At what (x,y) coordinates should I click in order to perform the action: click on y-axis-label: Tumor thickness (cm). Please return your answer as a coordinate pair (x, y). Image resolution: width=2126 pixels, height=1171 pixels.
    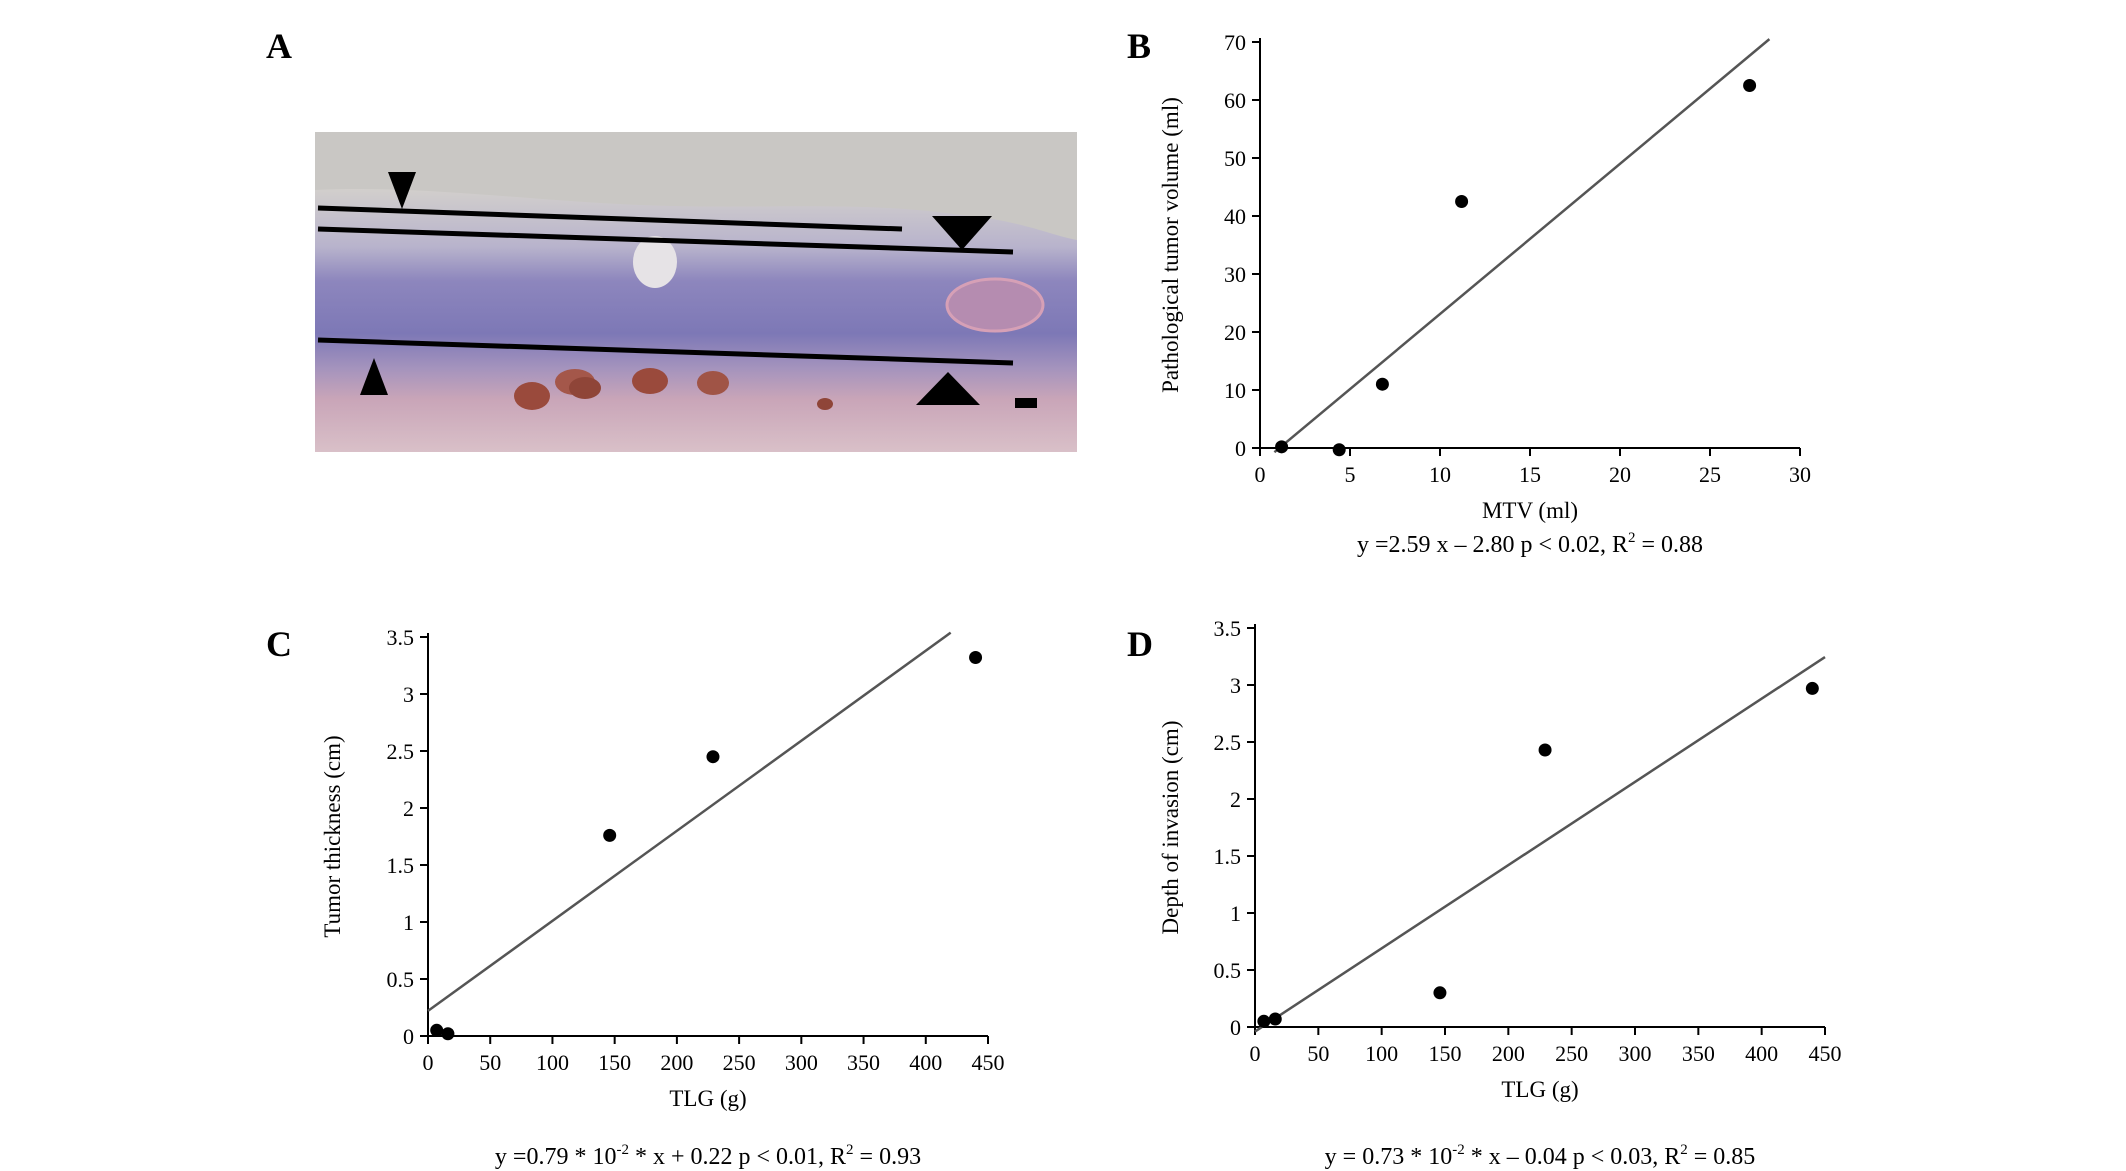
    Looking at the image, I should click on (332, 836).